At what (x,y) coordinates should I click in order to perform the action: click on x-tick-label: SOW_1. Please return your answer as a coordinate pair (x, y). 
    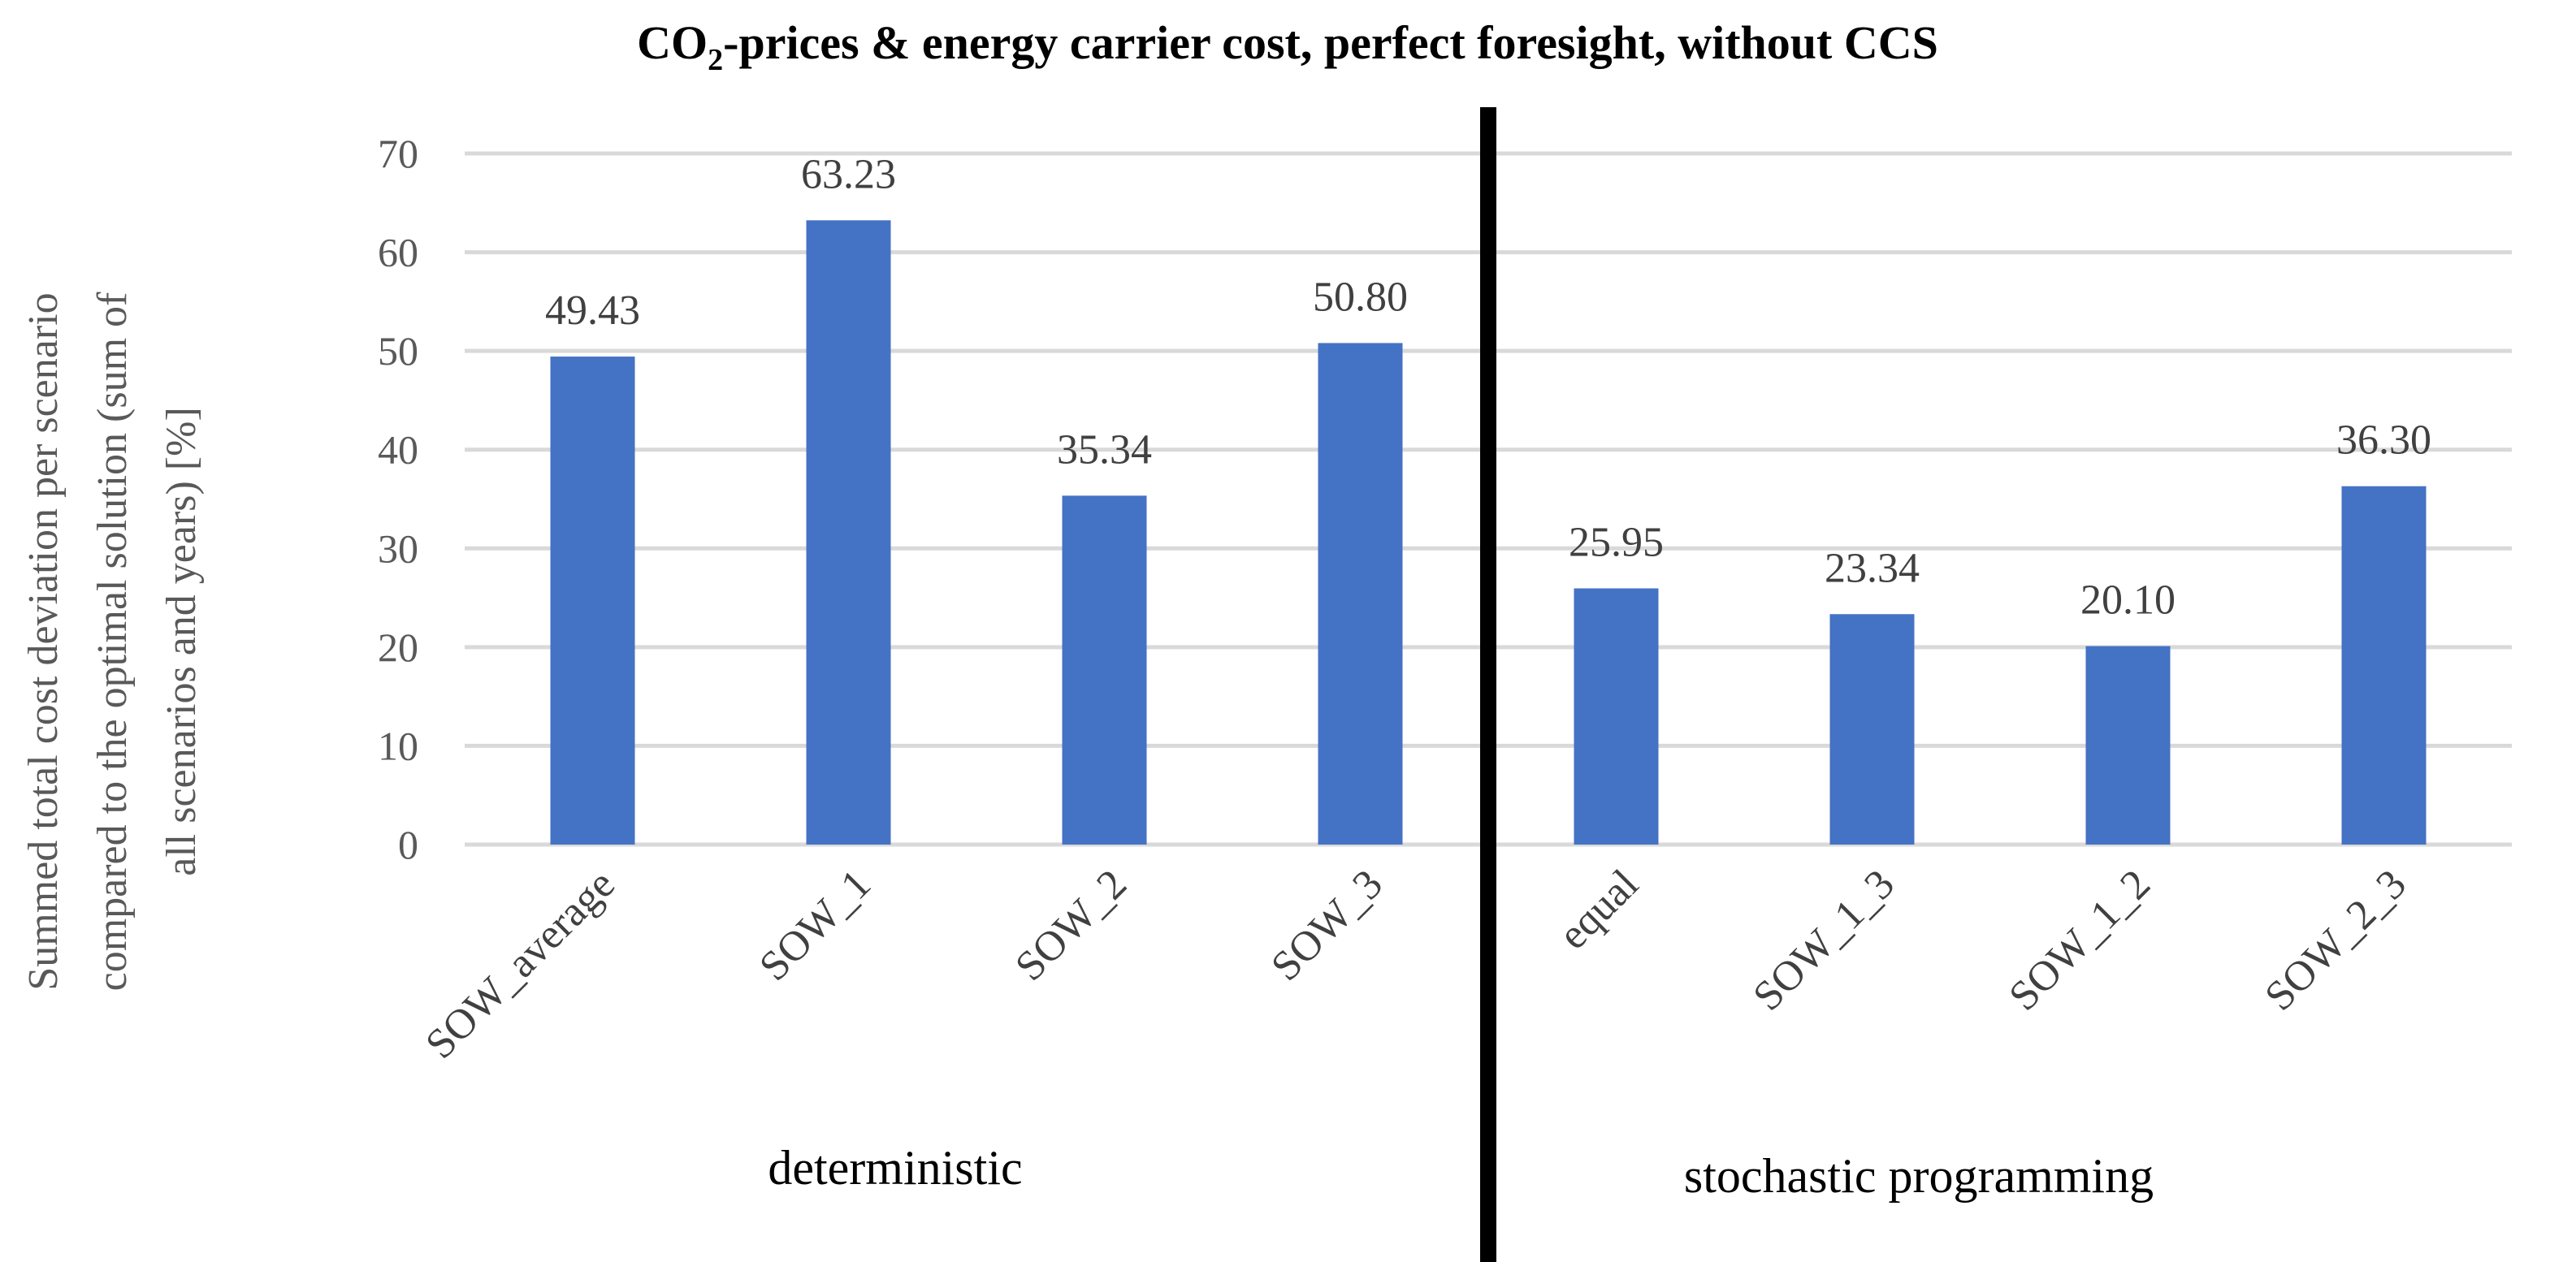
    Looking at the image, I should click on (815, 925).